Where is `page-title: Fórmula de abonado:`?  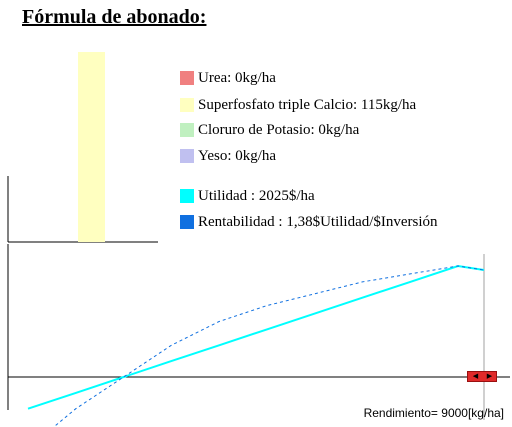 page-title: Fórmula de abonado: is located at coordinates (114, 17).